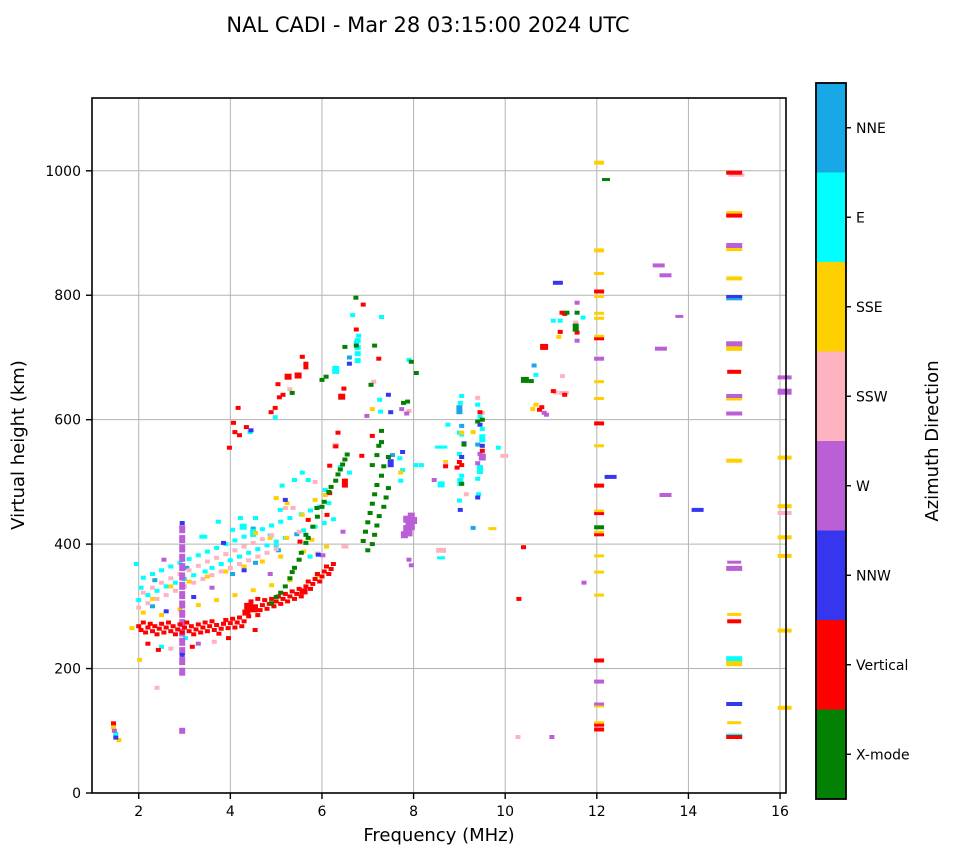 The height and width of the screenshot is (861, 958). What do you see at coordinates (427, 25) in the screenshot?
I see `chart-title: NAL CADI - Mar 28 03:15:00 2024 UTC` at bounding box center [427, 25].